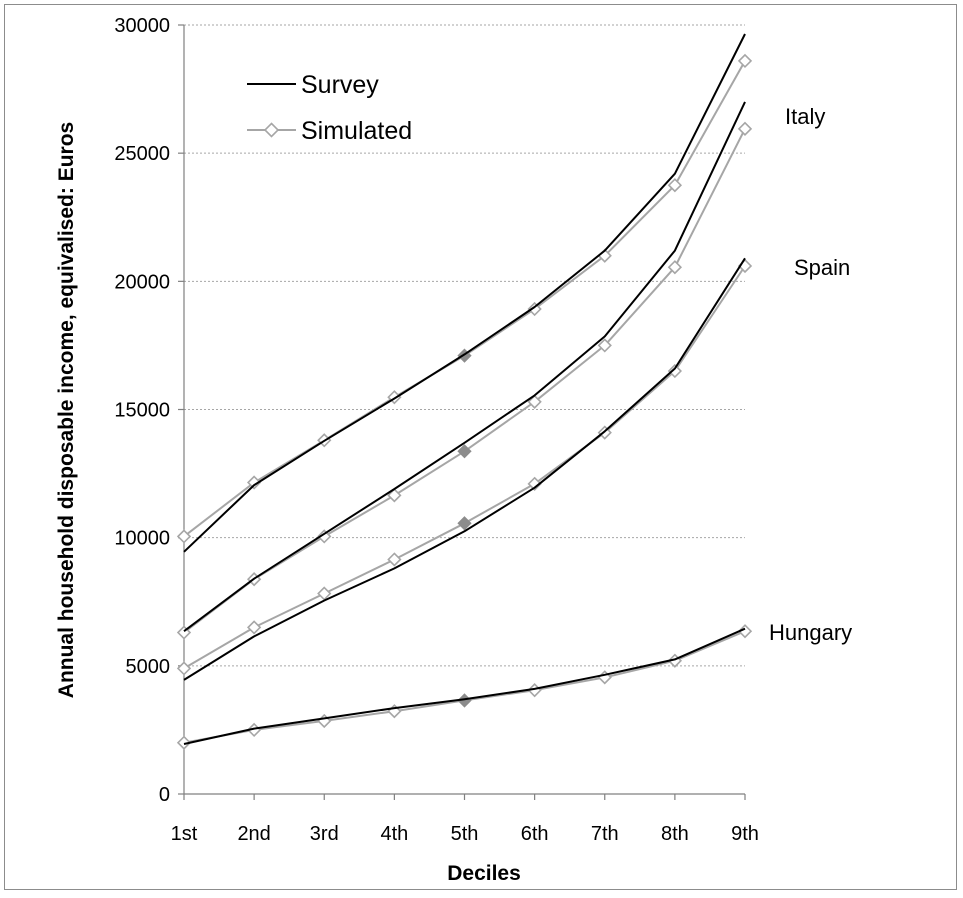 This screenshot has height=898, width=963. What do you see at coordinates (329, 108) in the screenshot?
I see `legend: Survey Simulated` at bounding box center [329, 108].